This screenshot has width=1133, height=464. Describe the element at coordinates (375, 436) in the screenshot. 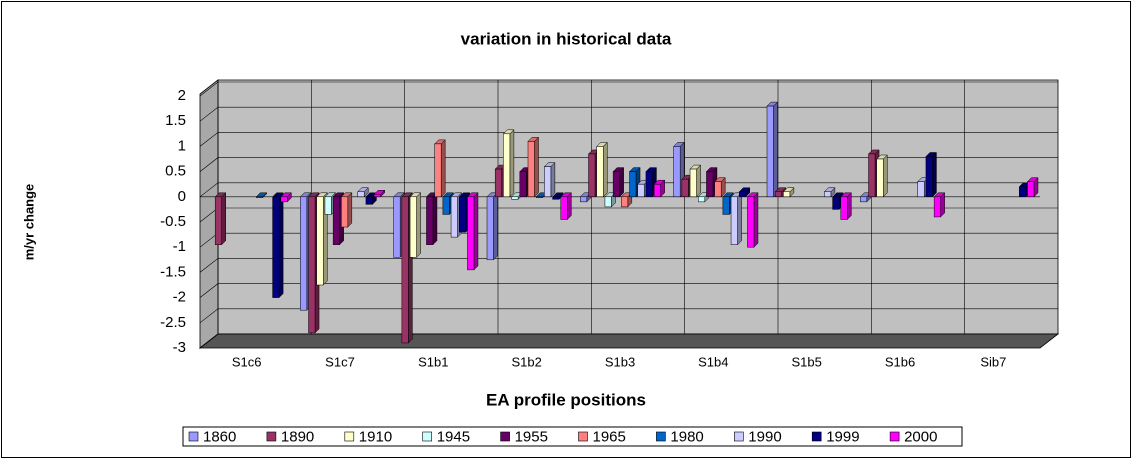

I see `legend-label: 1910` at that location.